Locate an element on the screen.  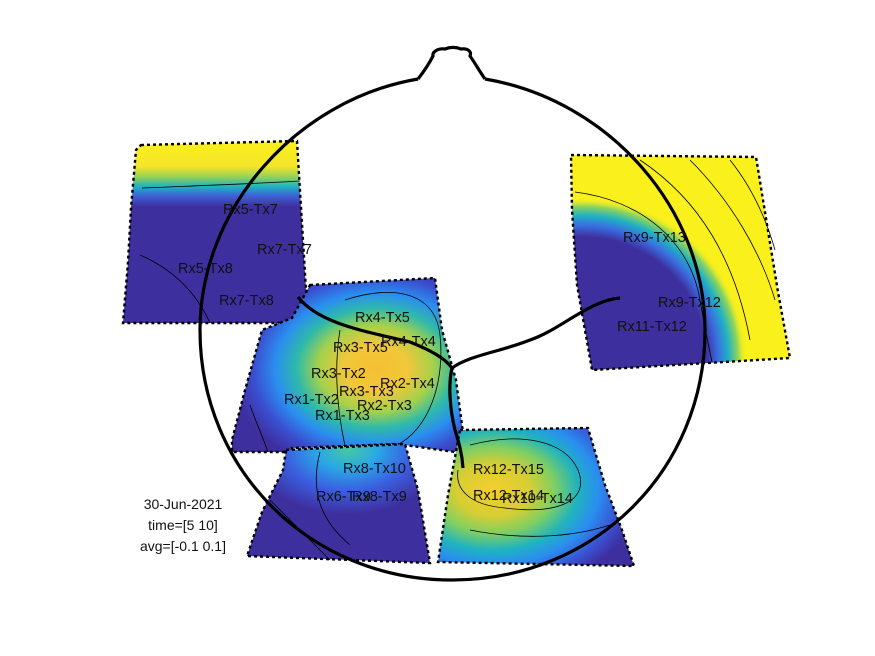
fissure-left is located at coordinates (375, 332).